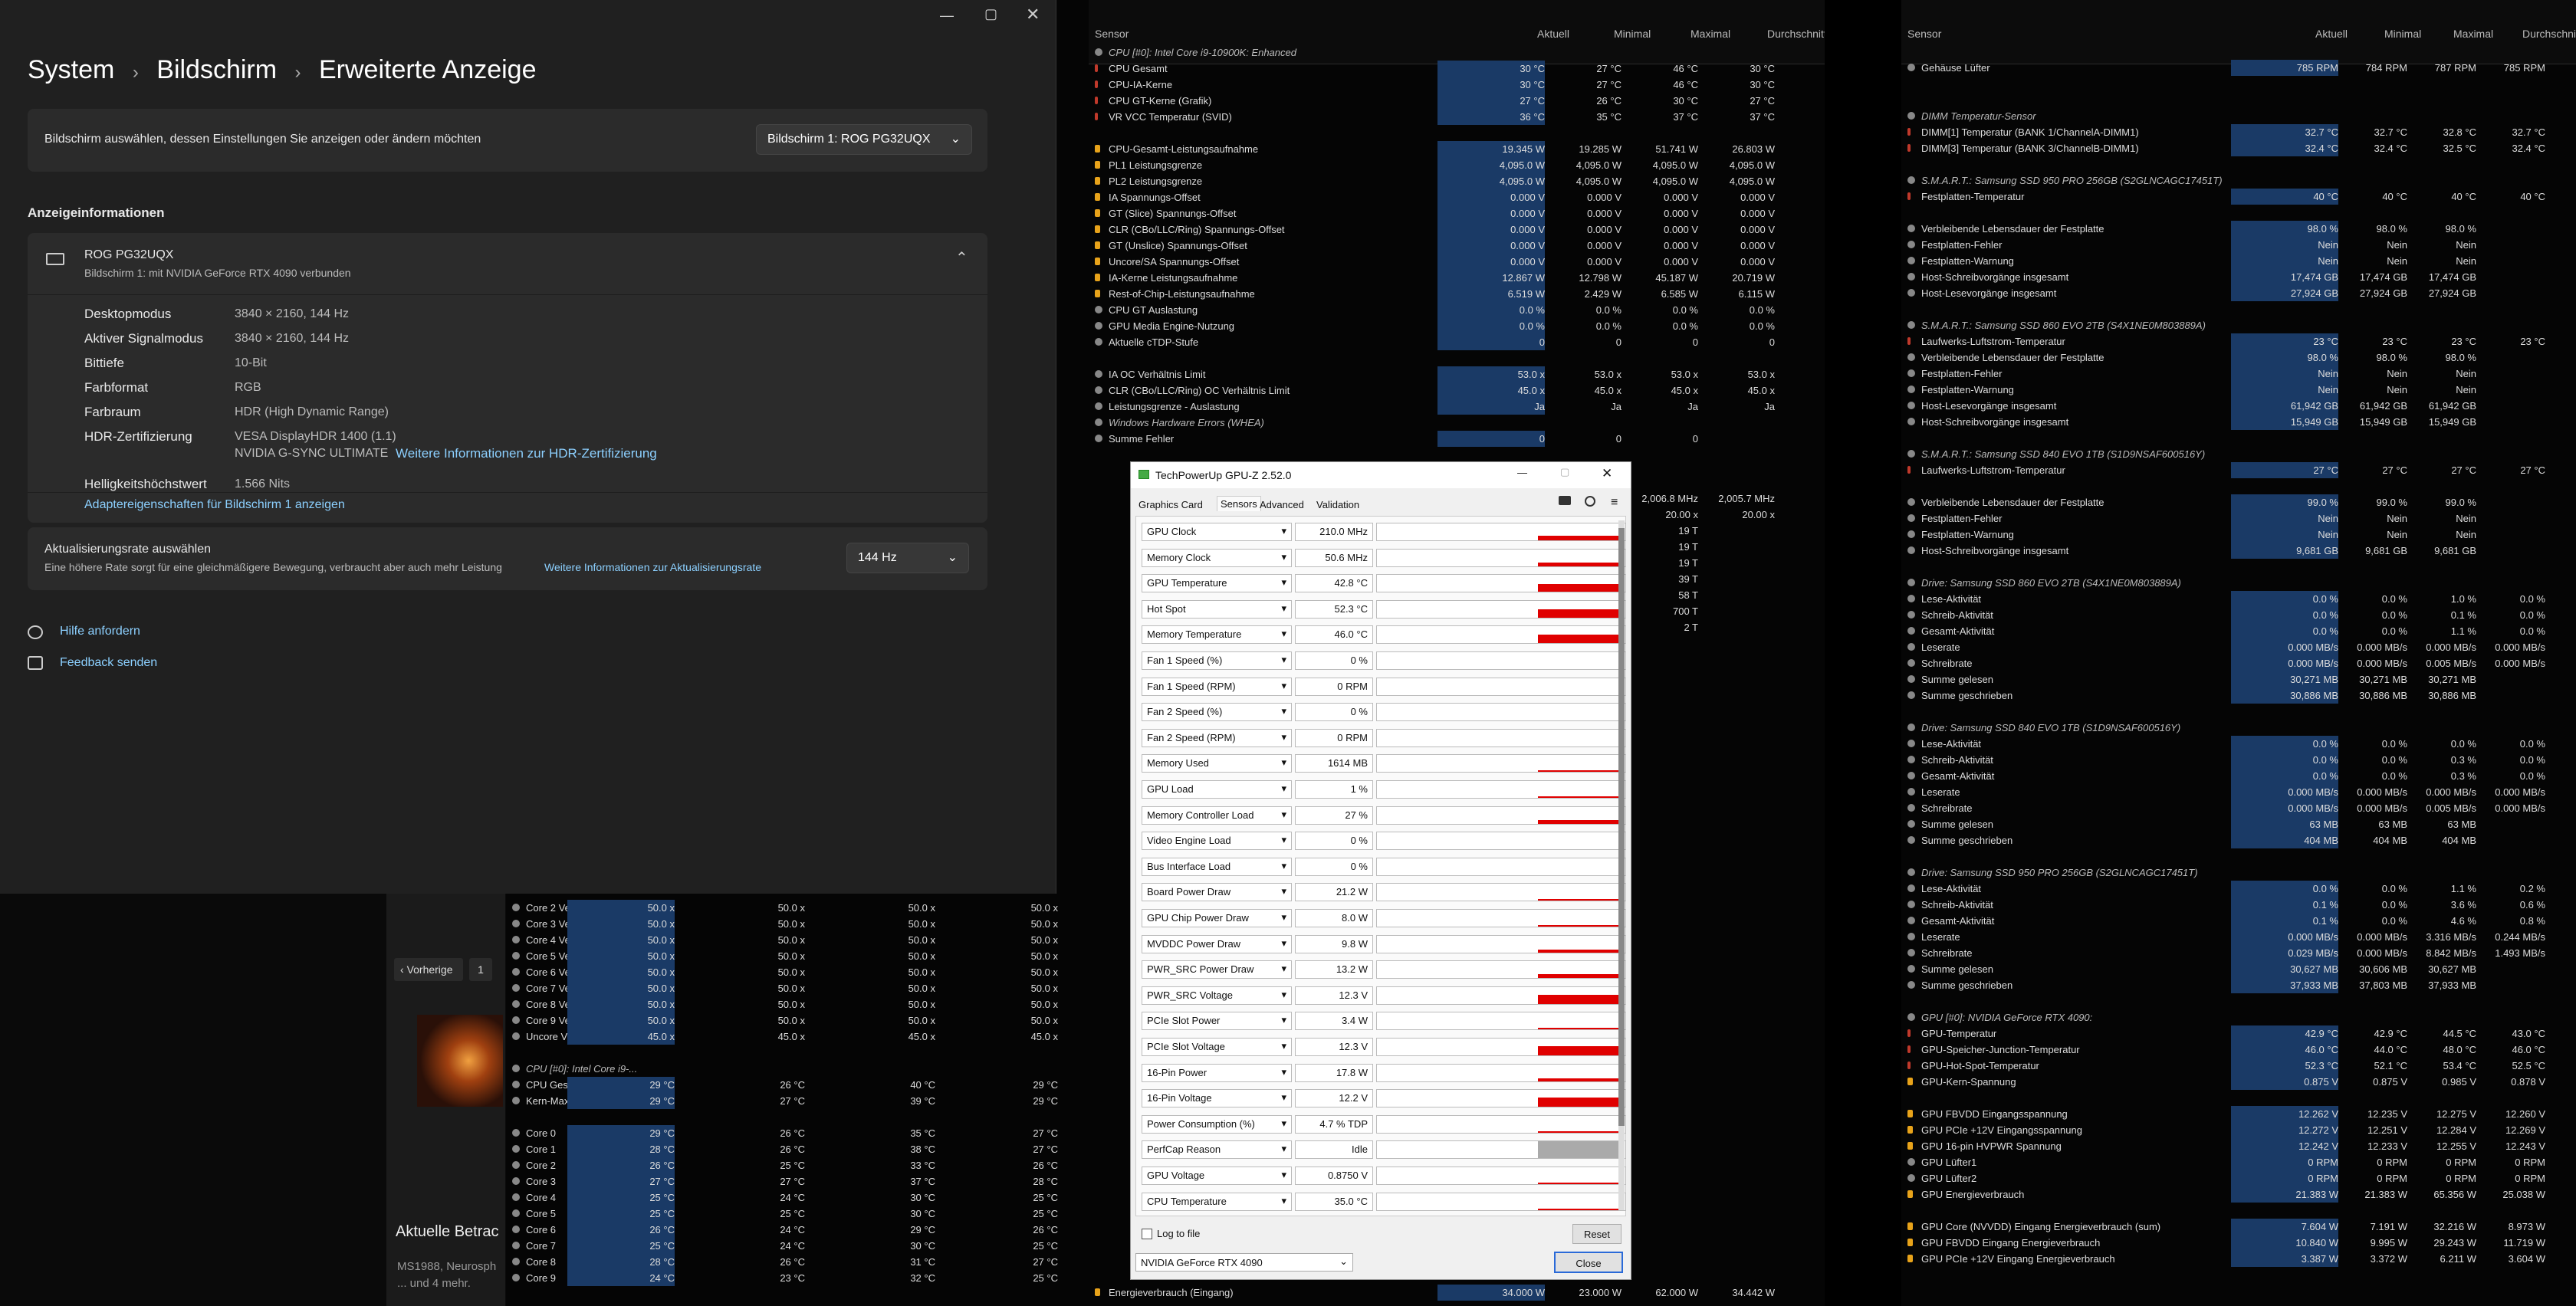  What do you see at coordinates (1217, 609) in the screenshot?
I see `sensor-name-dropdown: Hot Spot ▾` at bounding box center [1217, 609].